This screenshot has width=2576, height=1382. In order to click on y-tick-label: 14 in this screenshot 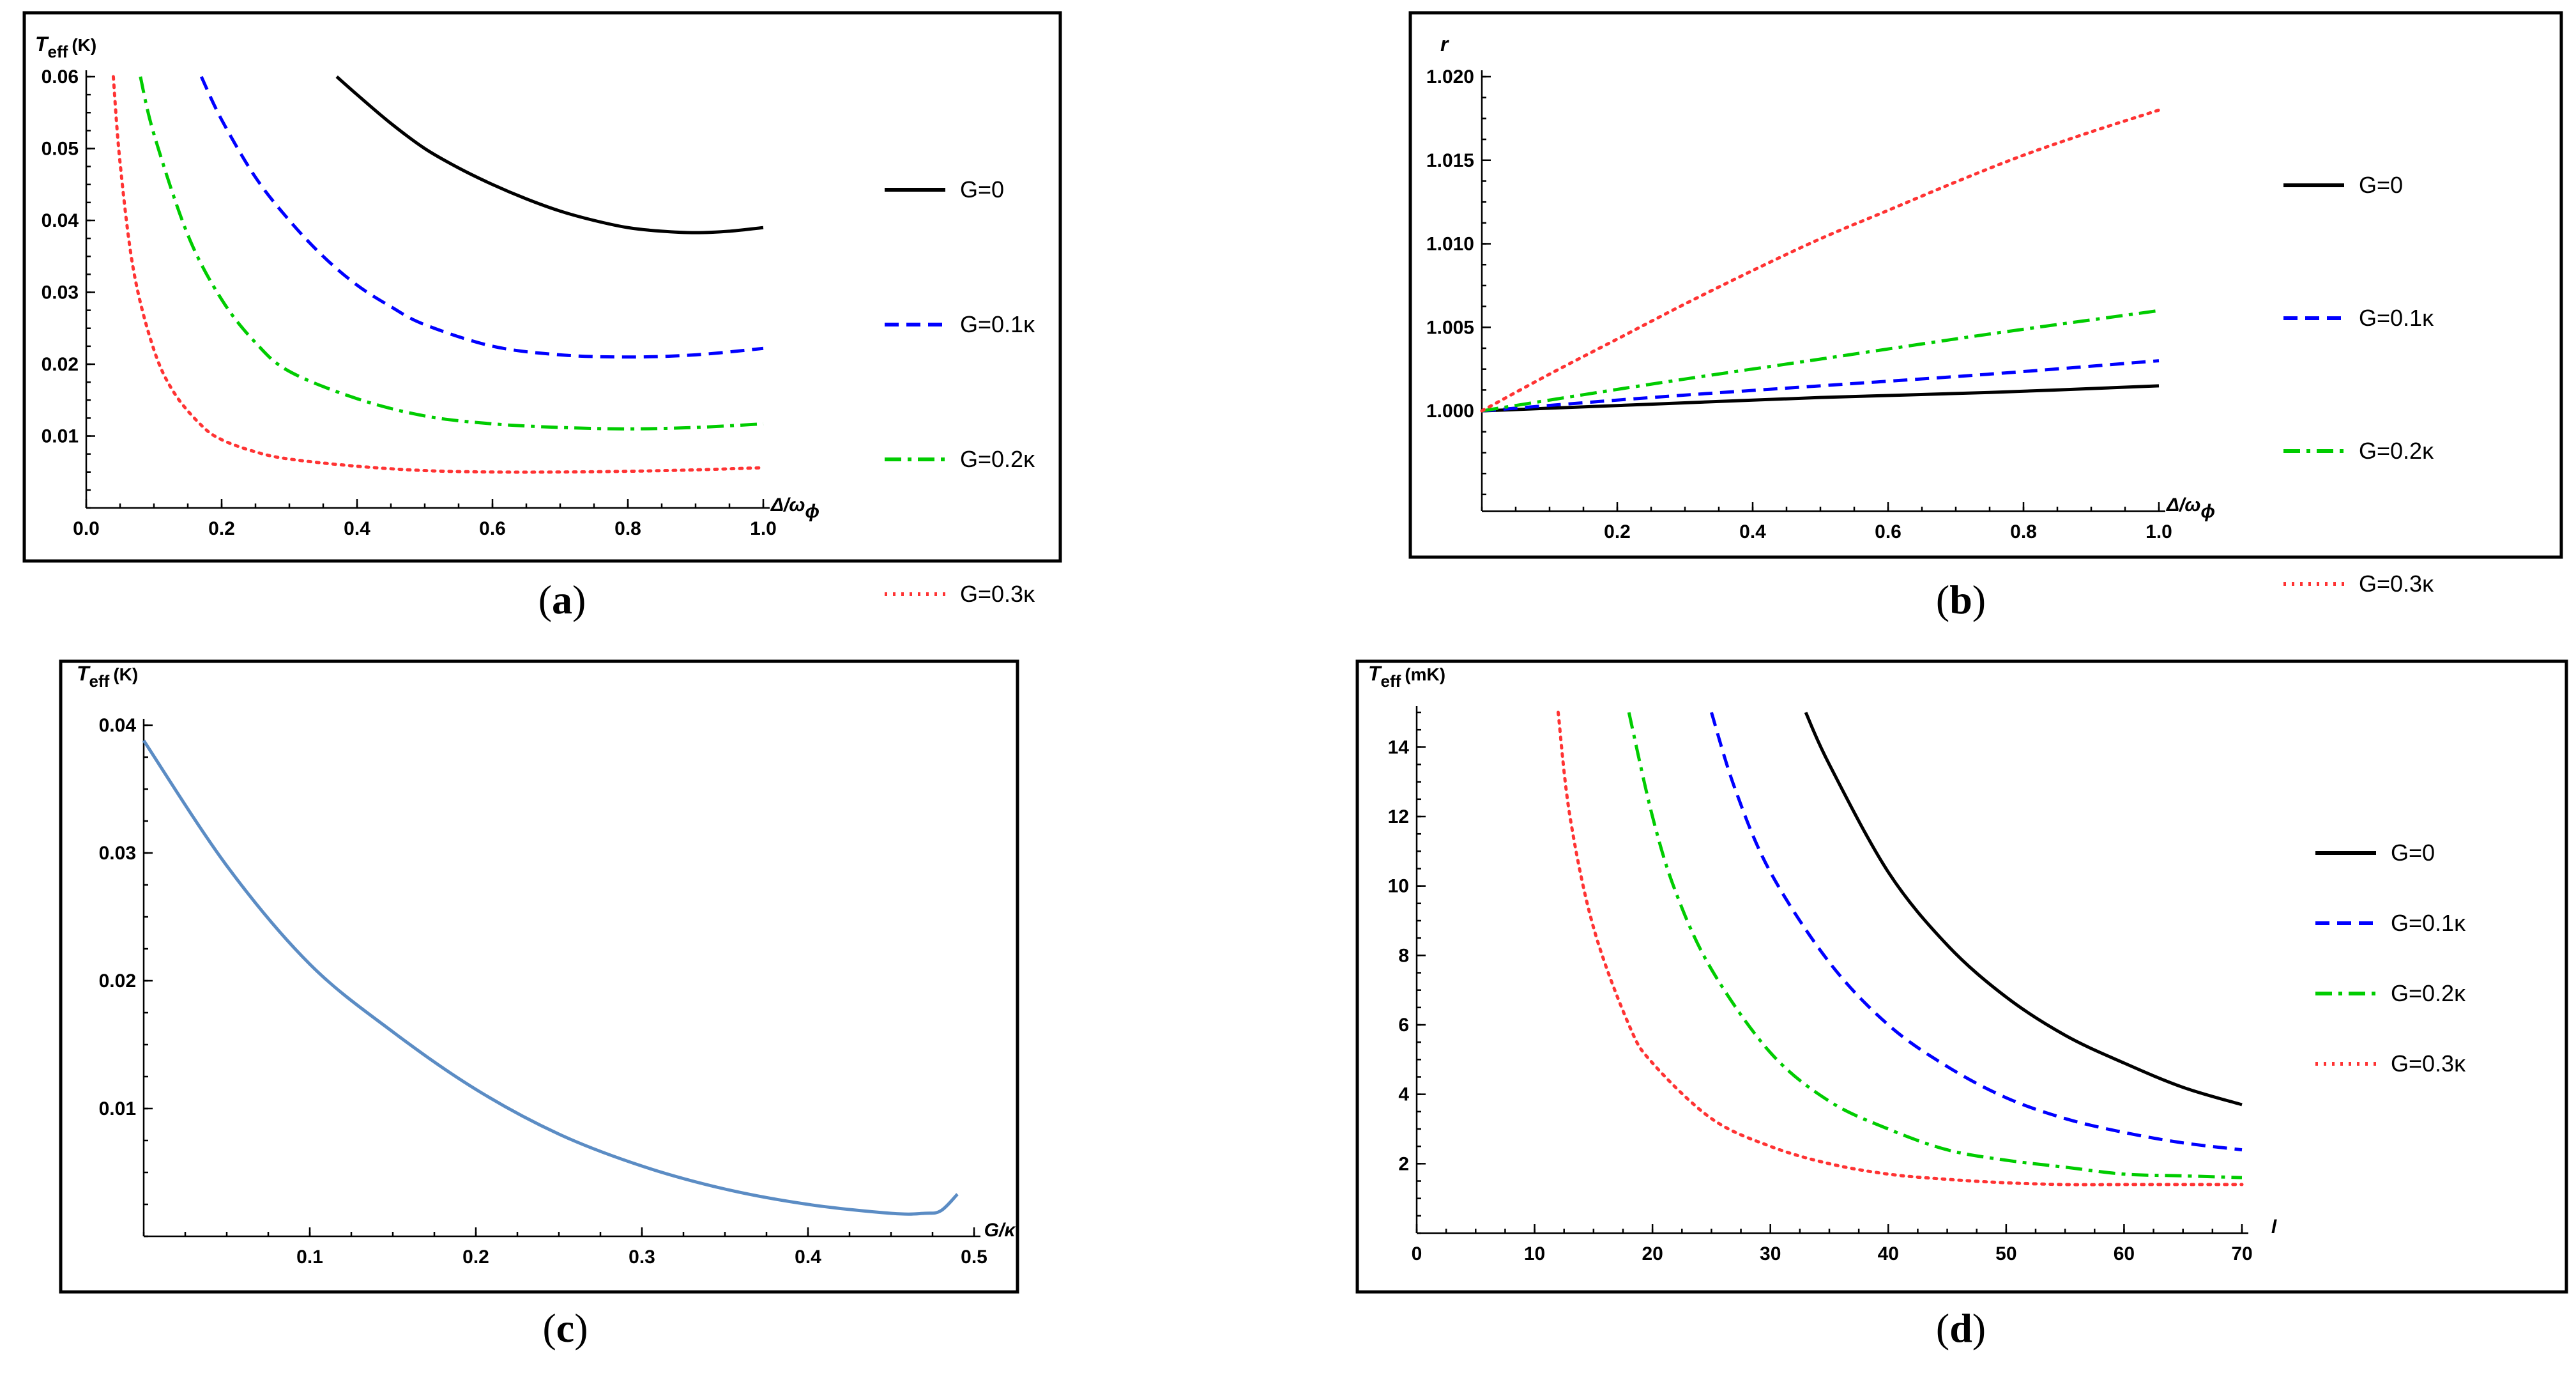, I will do `click(1399, 747)`.